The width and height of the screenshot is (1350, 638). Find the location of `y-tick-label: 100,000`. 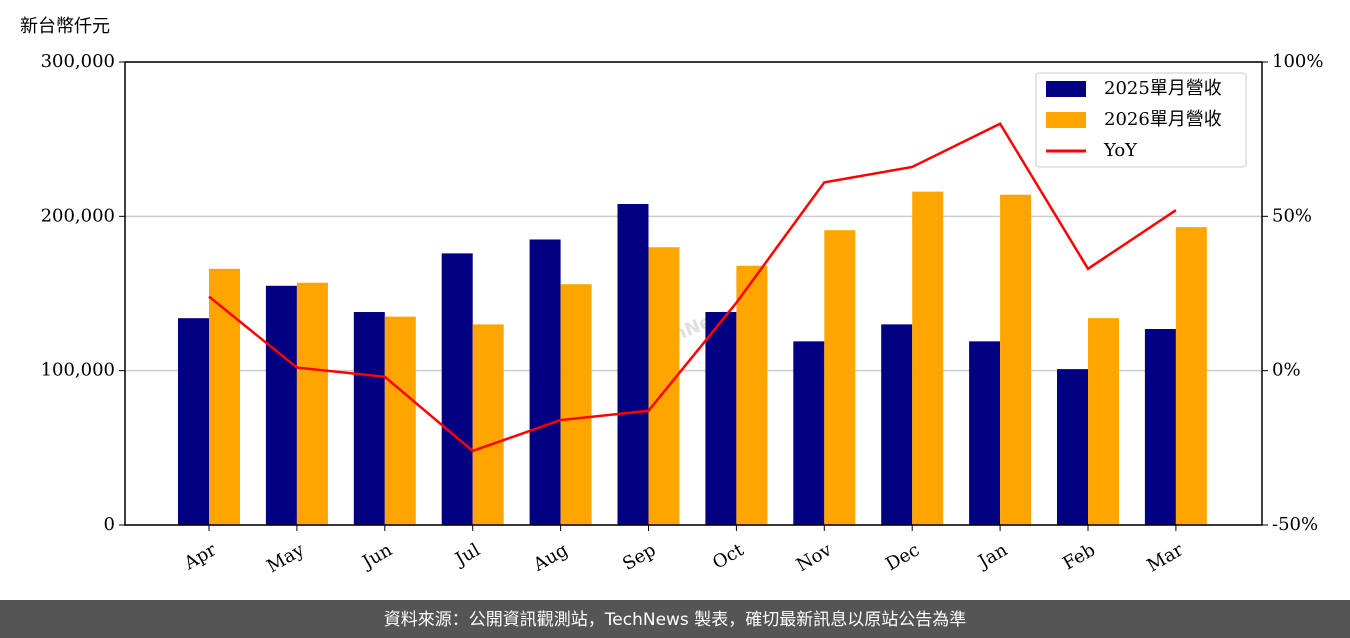

y-tick-label: 100,000 is located at coordinates (78, 370).